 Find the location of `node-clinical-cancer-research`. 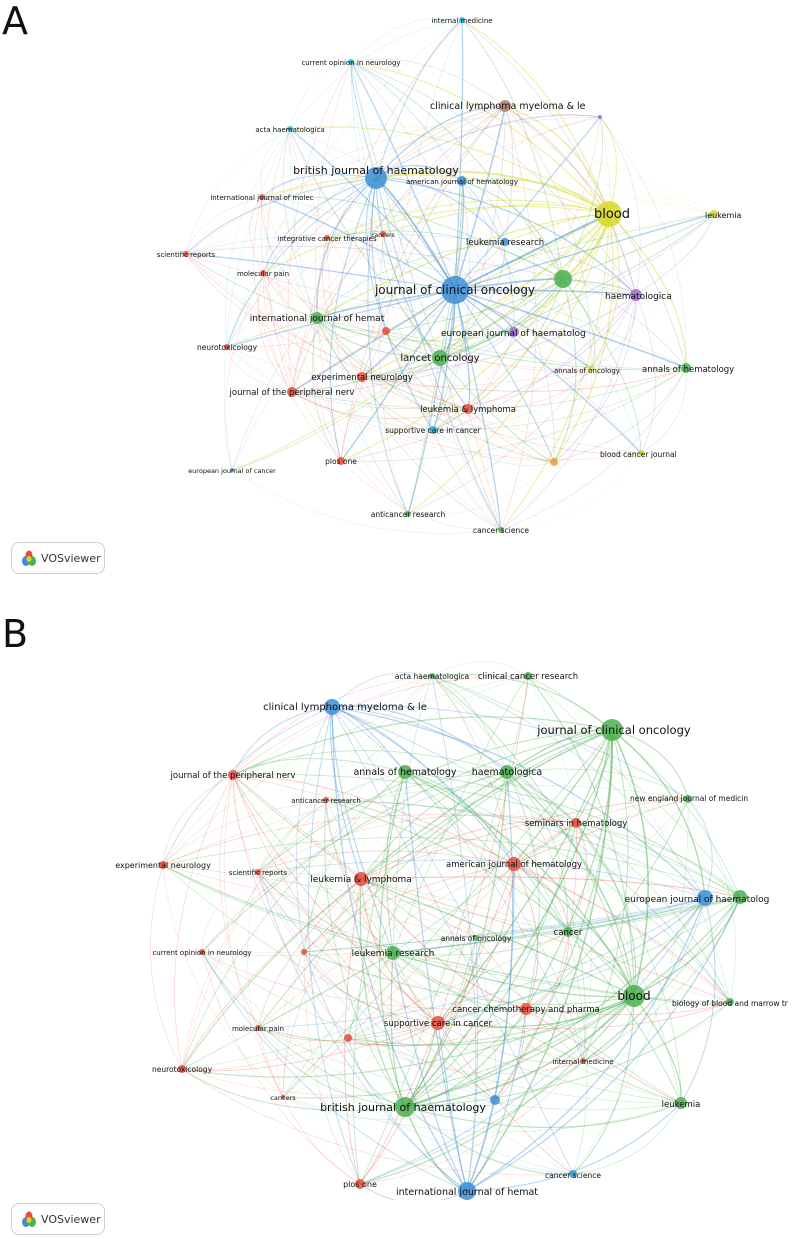

node-clinical-cancer-research is located at coordinates (528, 676).